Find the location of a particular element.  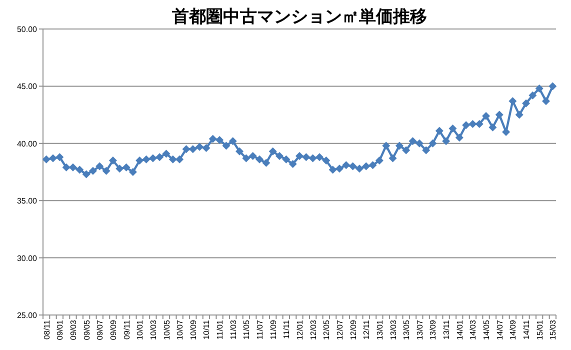

x-tick-label: 09/07 is located at coordinates (100, 329).